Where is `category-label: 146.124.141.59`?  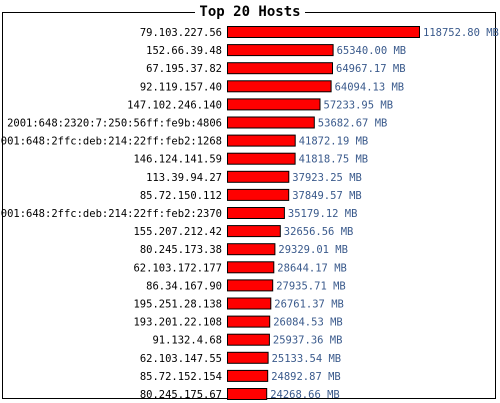
category-label: 146.124.141.59 is located at coordinates (177, 160).